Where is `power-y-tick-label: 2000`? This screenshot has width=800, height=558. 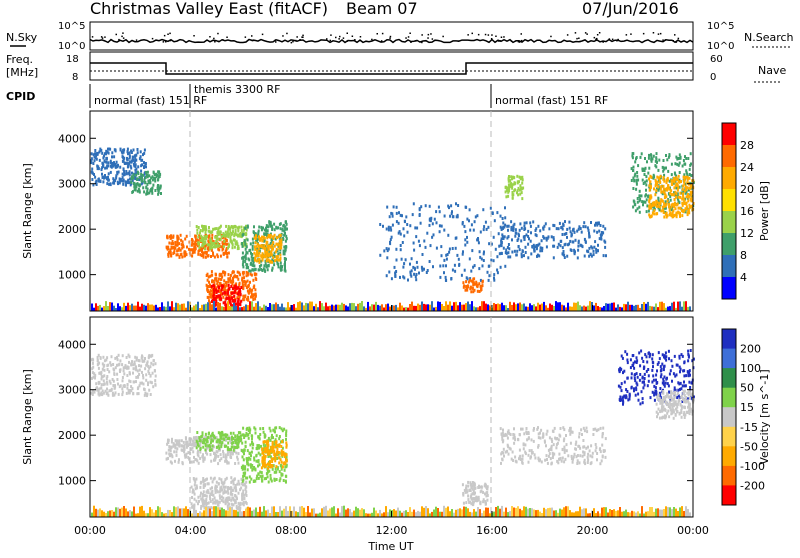 power-y-tick-label: 2000 is located at coordinates (72, 229).